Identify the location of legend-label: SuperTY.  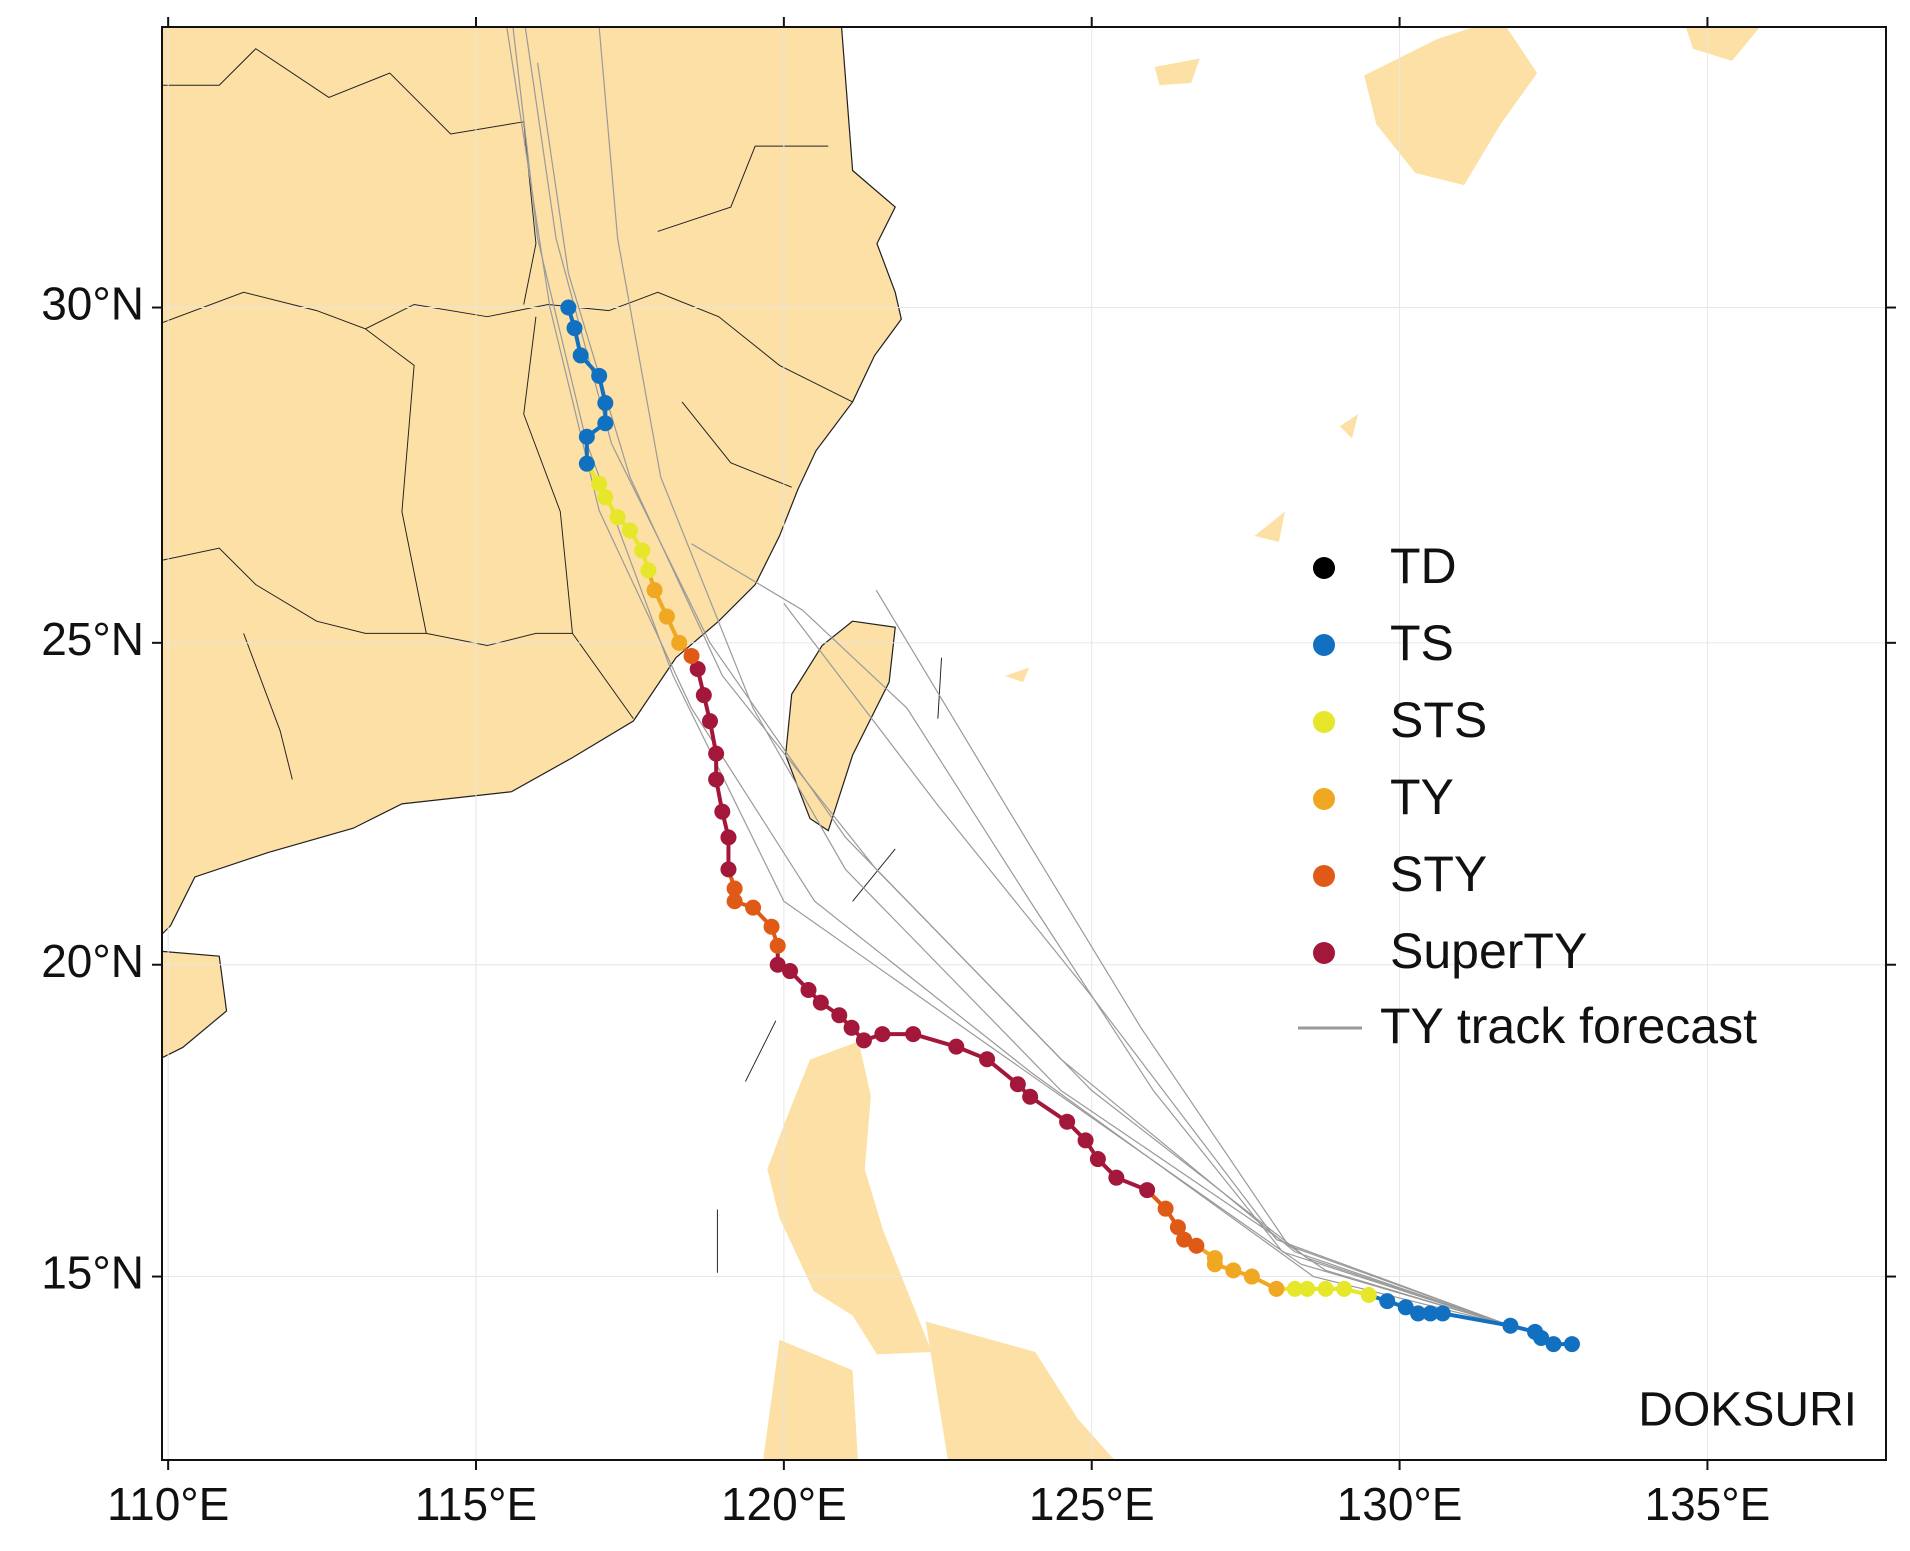
(1488, 951).